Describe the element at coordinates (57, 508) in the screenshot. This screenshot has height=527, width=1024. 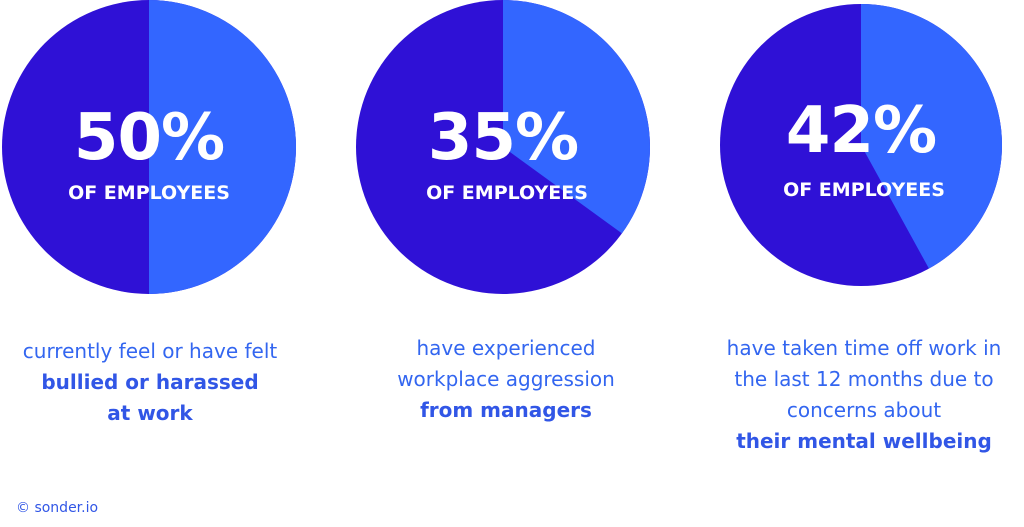
I see `copyright-credit: © sonder.io` at that location.